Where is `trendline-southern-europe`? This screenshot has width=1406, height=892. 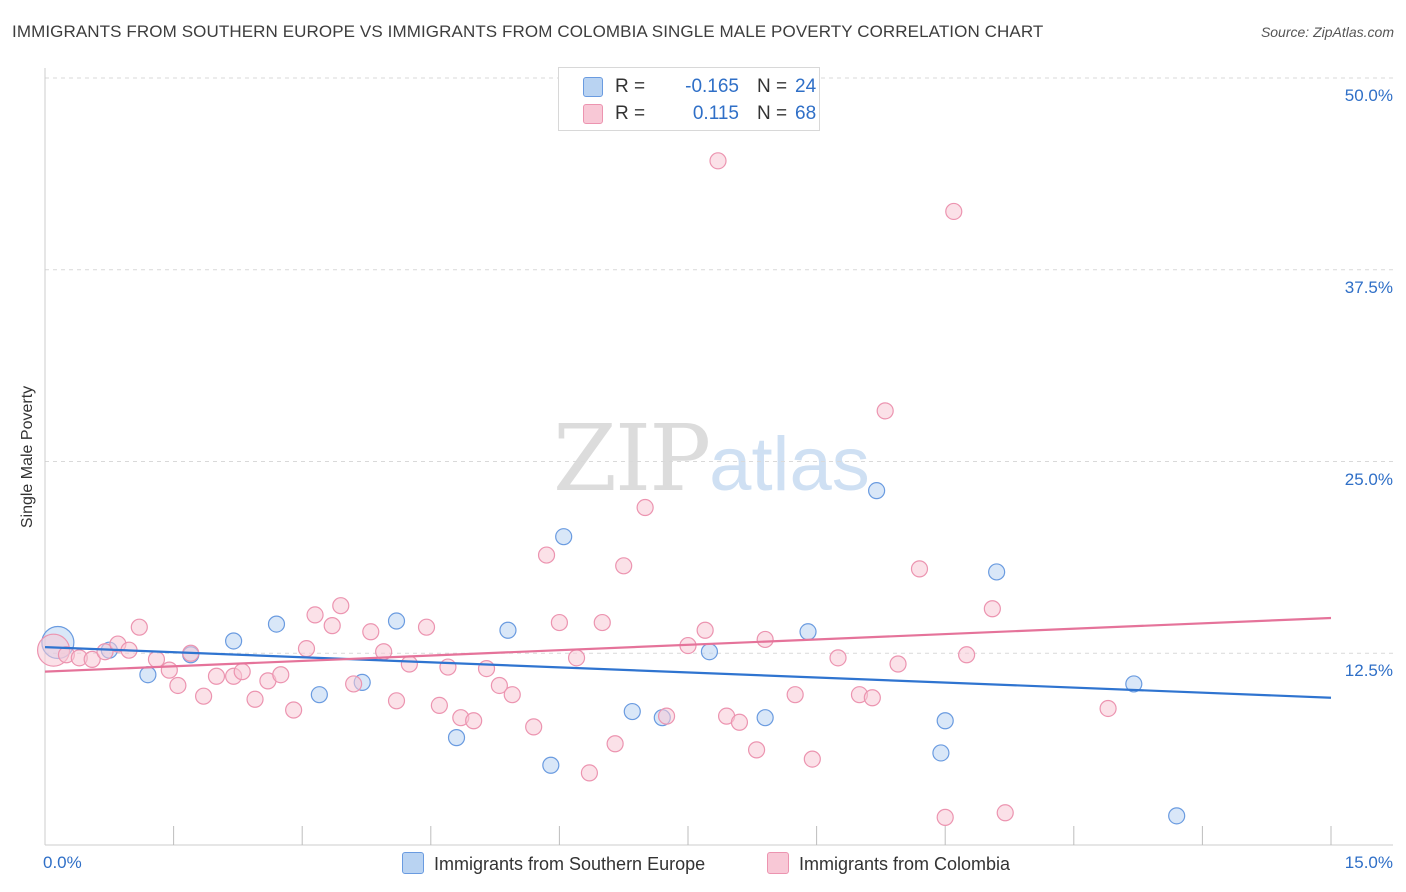
trendline-southern-europe is located at coordinates (688, 672).